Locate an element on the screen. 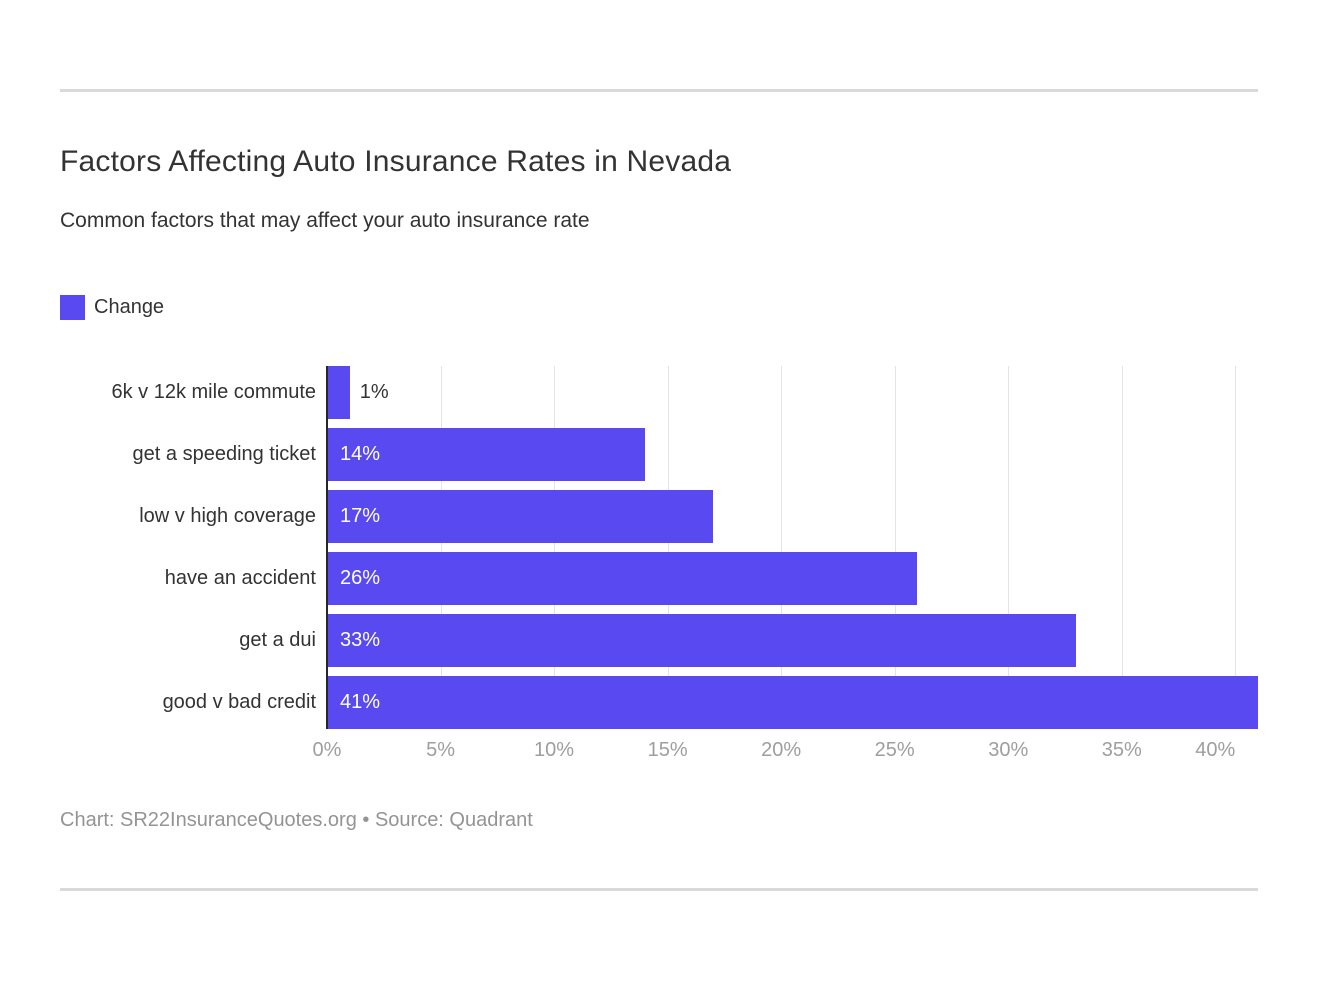 This screenshot has width=1320, height=990. bar-row: get a speeding ticket 14% is located at coordinates (695, 454).